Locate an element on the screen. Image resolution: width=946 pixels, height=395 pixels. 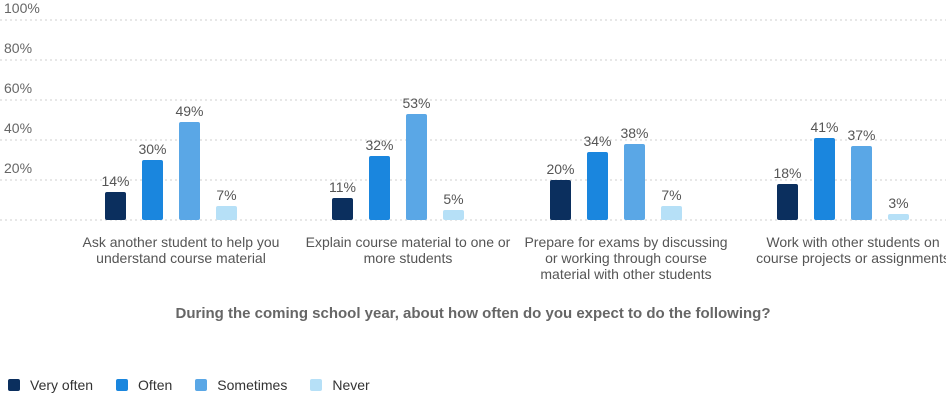
legend-label: Often is located at coordinates (155, 385).